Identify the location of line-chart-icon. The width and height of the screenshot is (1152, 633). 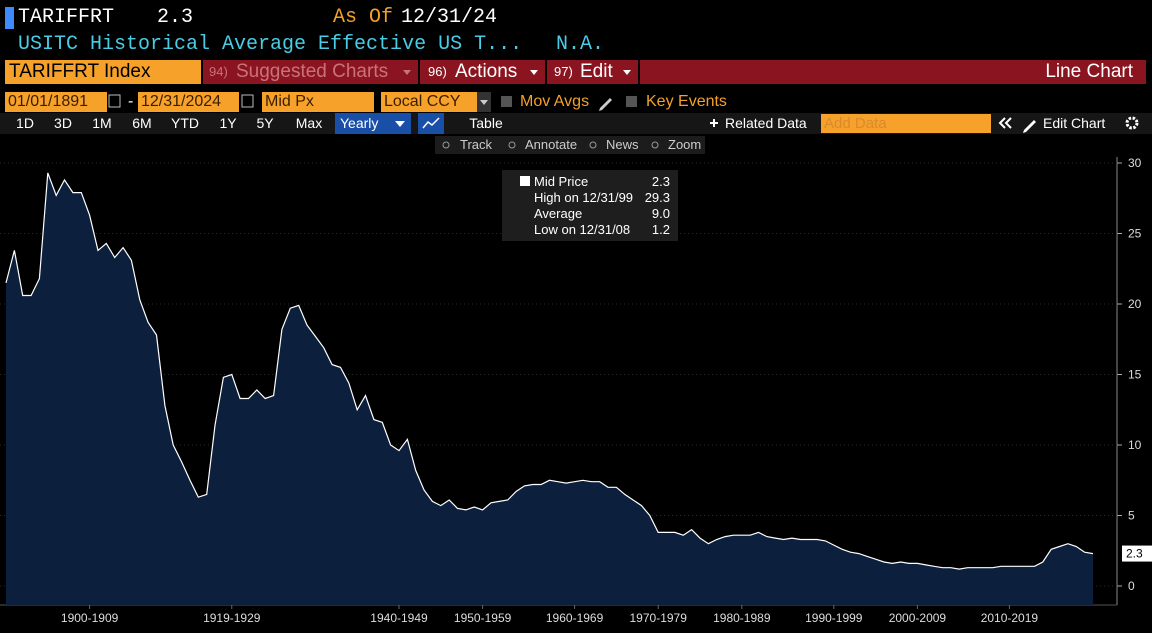
(431, 123).